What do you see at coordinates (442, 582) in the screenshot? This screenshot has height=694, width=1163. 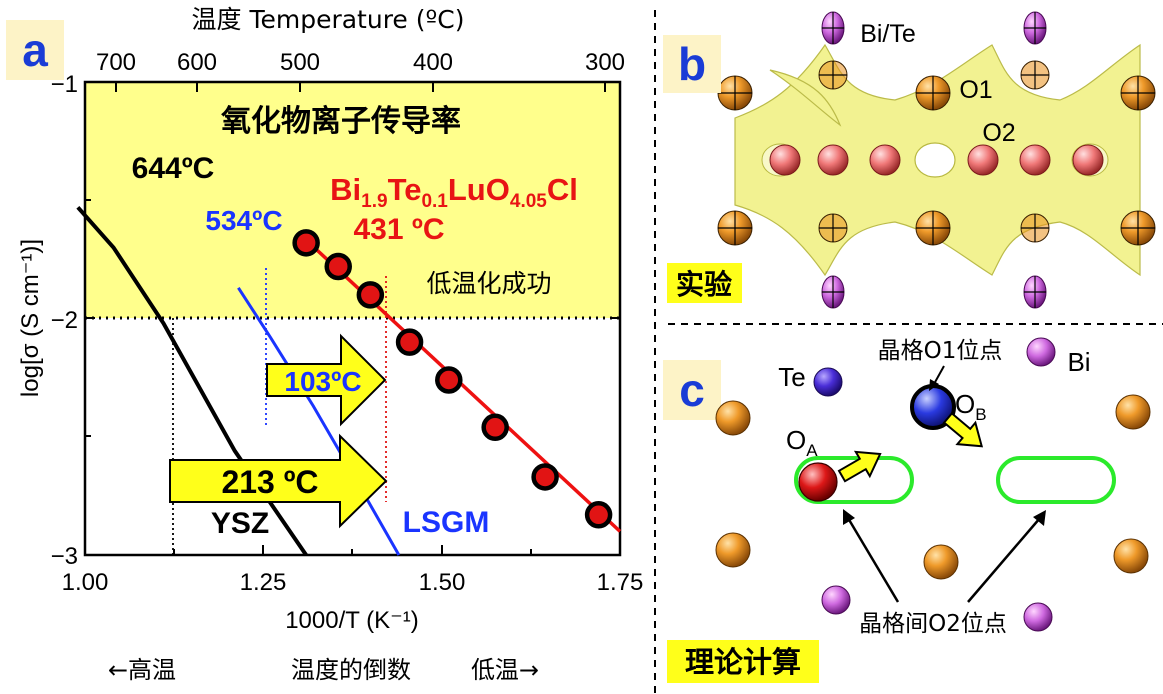 I see `x-tick-label: 1.50` at bounding box center [442, 582].